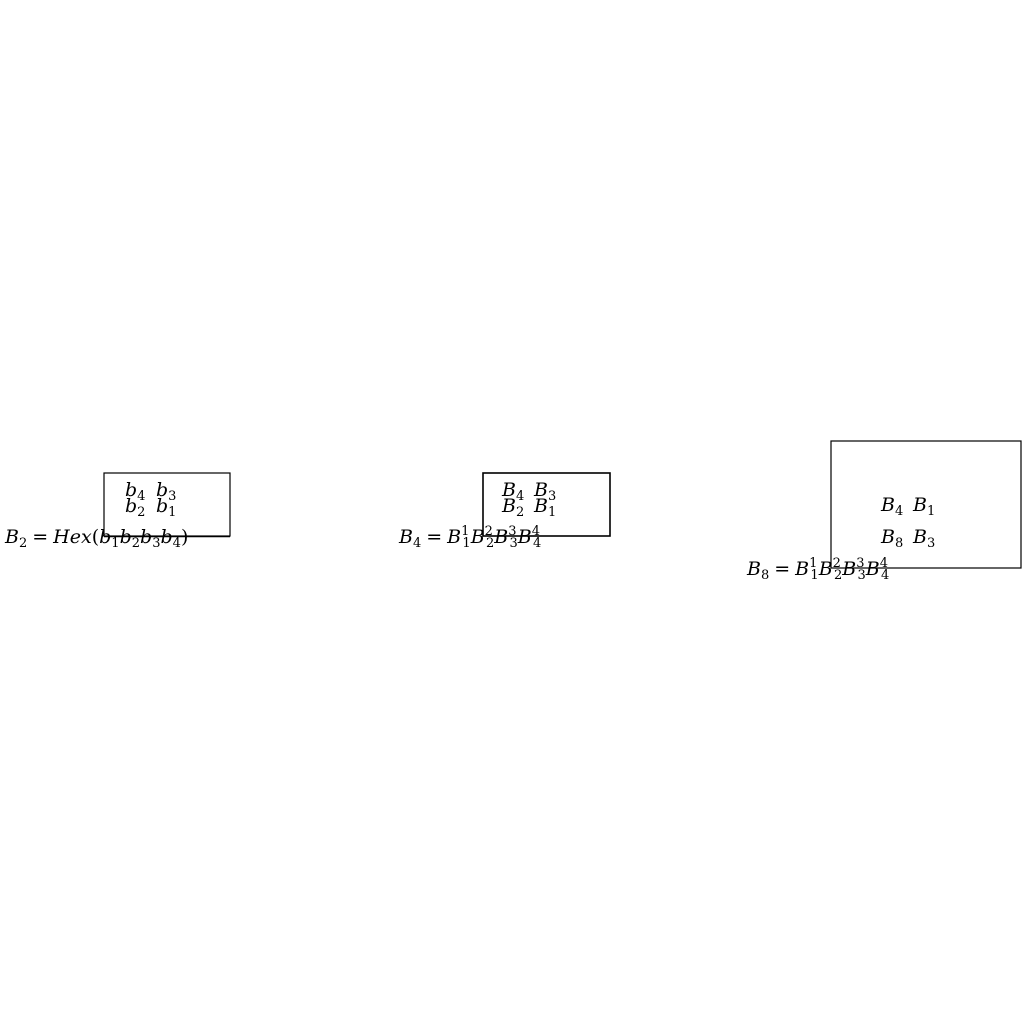 This screenshot has height=1024, width=1024. Describe the element at coordinates (166, 491) in the screenshot. I see `cell-b2-top-right: b3` at that location.